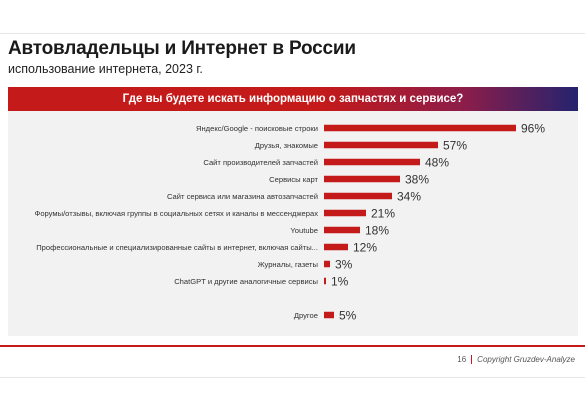 The height and width of the screenshot is (410, 585). Describe the element at coordinates (260, 162) in the screenshot. I see `category-label: Сайт производителей запчастей` at that location.